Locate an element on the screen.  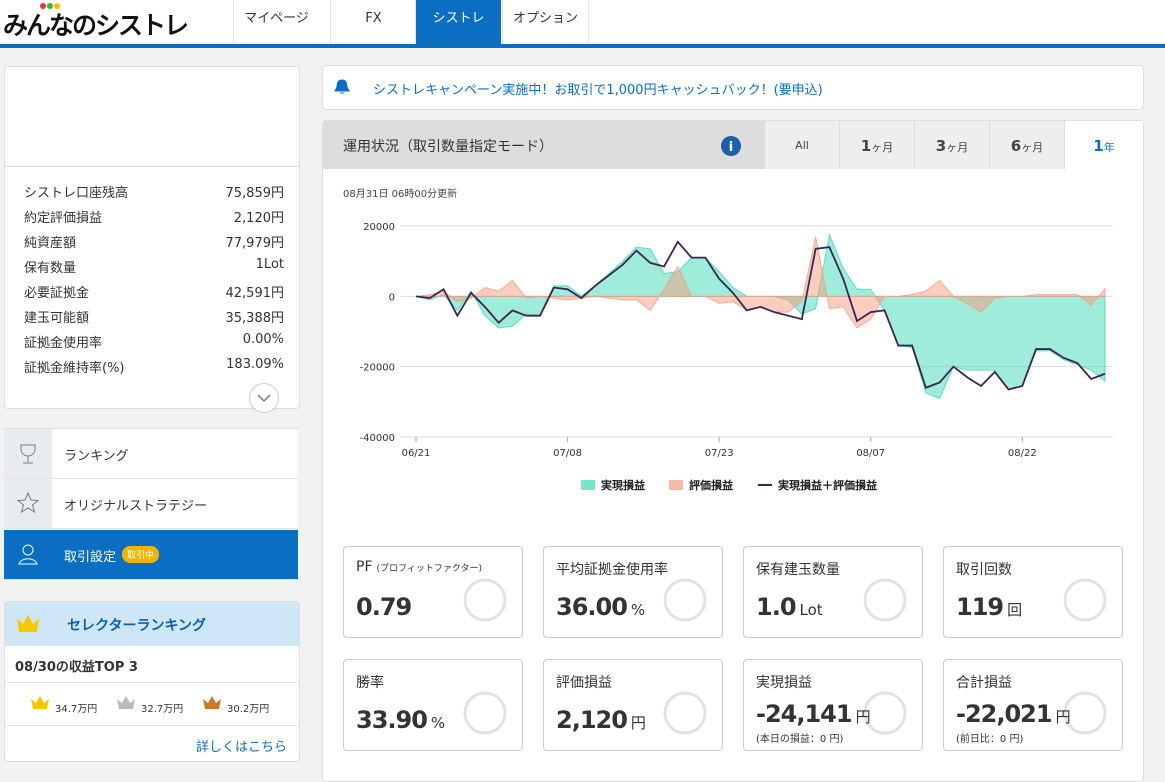
header-bar is located at coordinates (582, 46).